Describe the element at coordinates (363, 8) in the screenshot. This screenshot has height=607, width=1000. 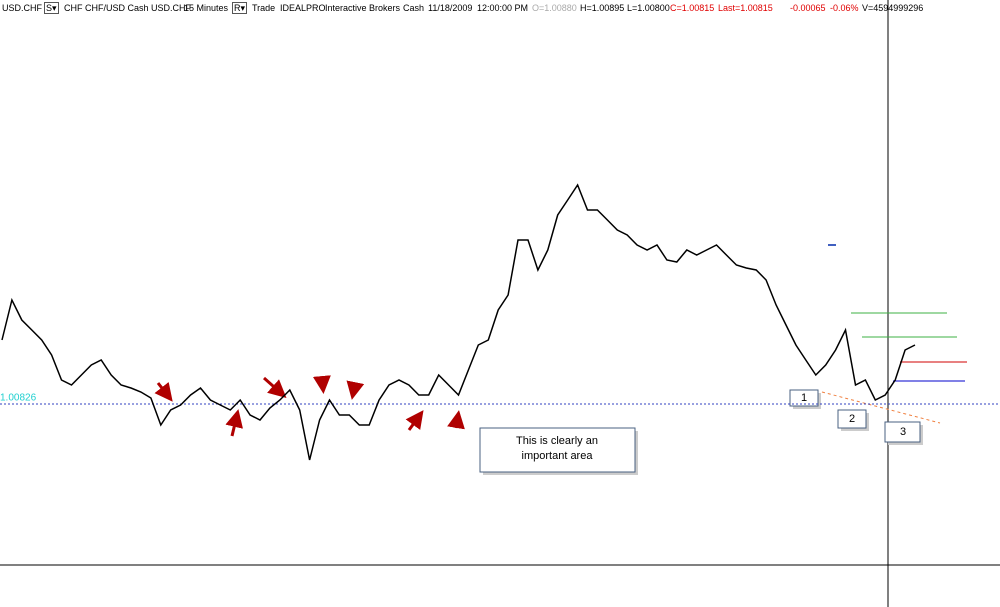
I see `header-field: Interactive Brokers` at that location.